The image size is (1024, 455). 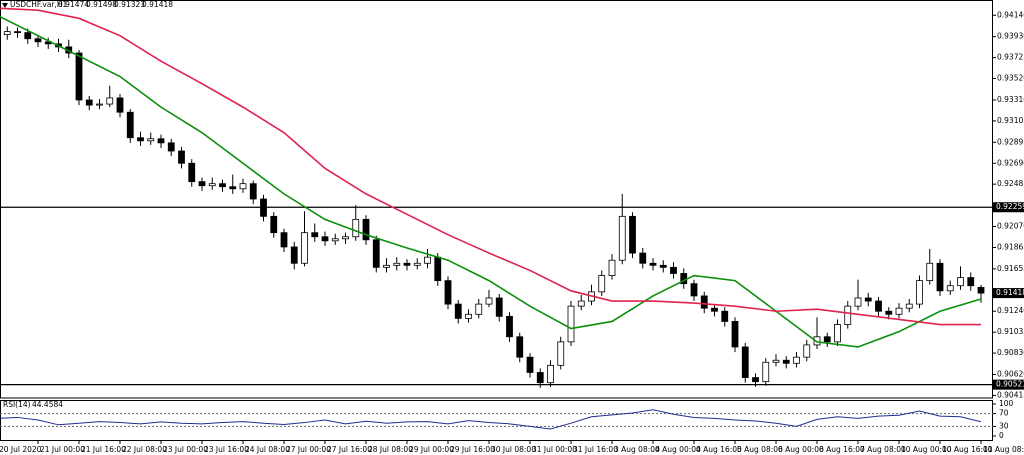 I want to click on x-tick-label: 6 Aug 00:00, so click(x=801, y=449).